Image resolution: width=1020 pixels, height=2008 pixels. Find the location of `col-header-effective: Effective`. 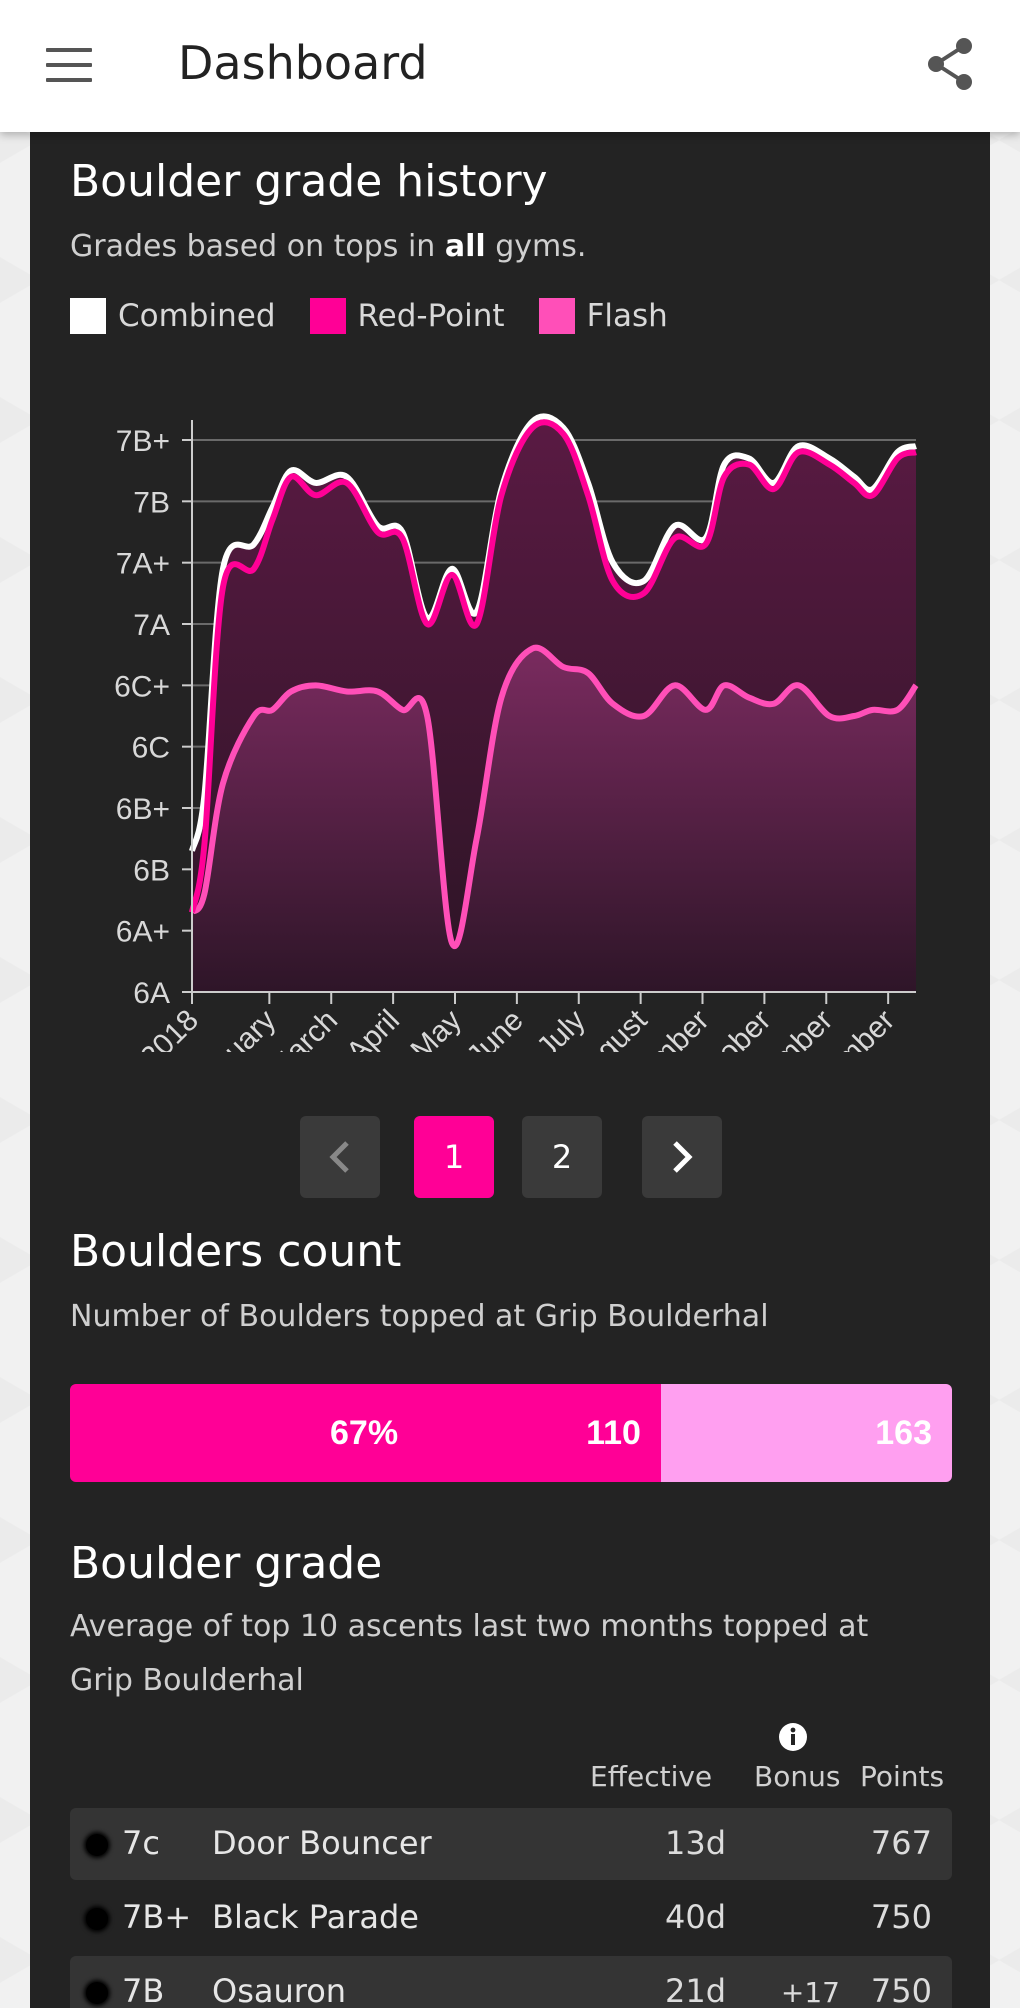

col-header-effective: Effective is located at coordinates (651, 1776).